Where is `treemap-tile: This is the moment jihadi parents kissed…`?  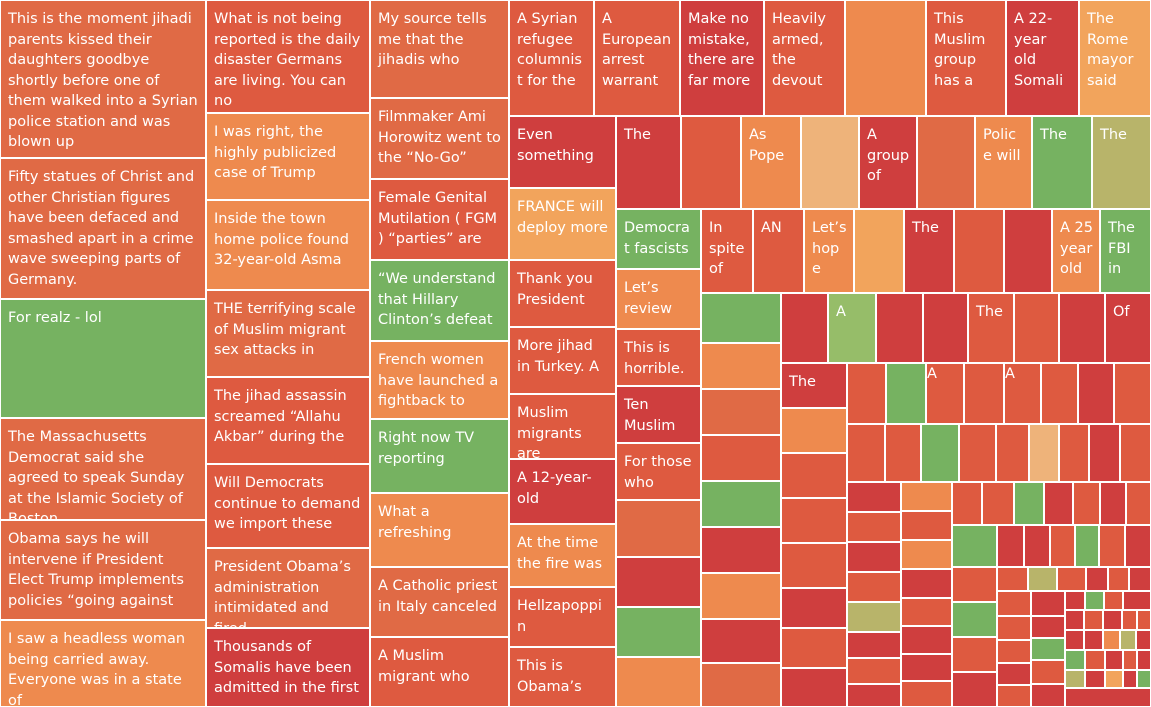
treemap-tile: This is the moment jihadi parents kissed… is located at coordinates (103, 79).